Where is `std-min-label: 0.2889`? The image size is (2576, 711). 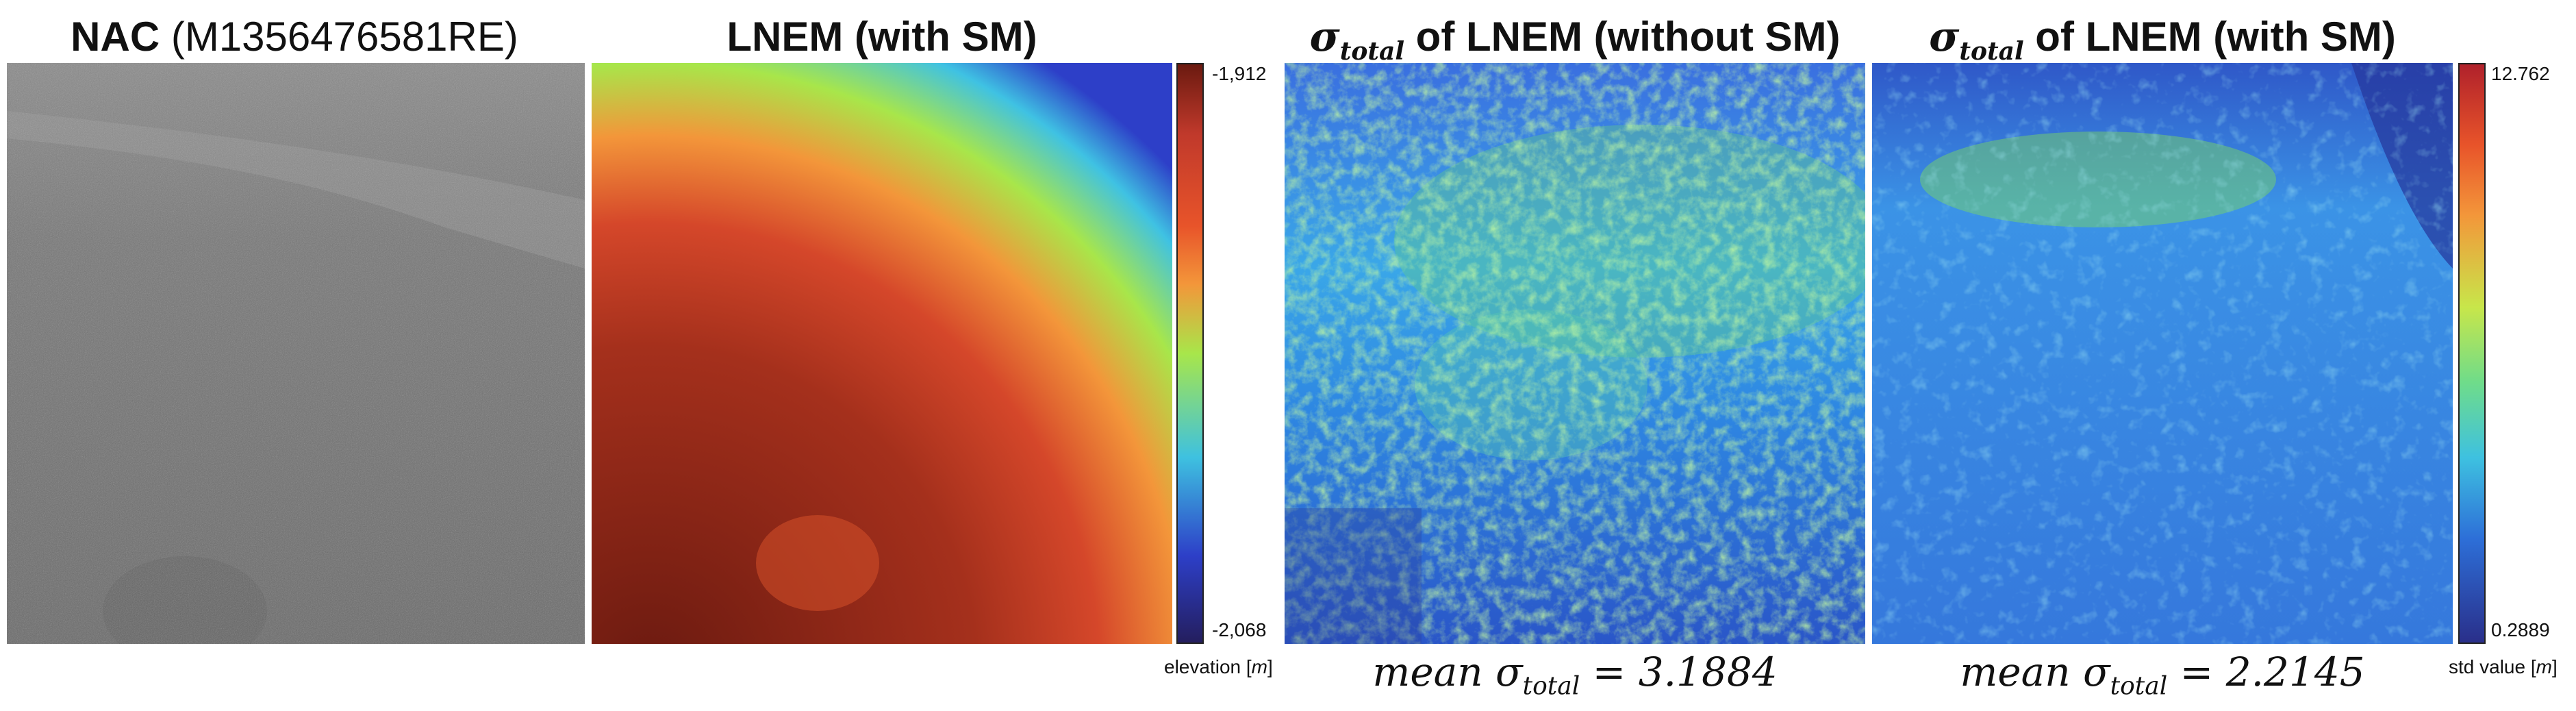 std-min-label: 0.2889 is located at coordinates (2520, 629).